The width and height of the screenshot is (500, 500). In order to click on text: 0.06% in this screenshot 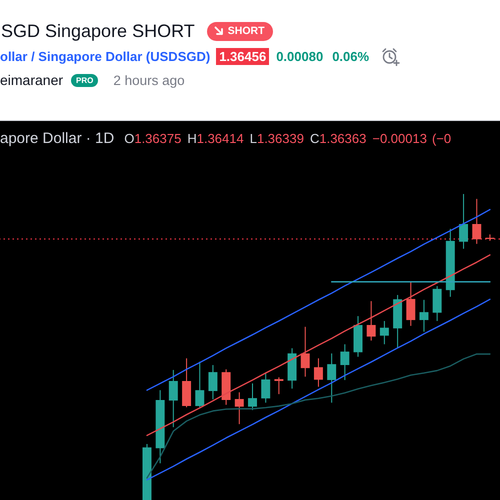, I will do `click(351, 56)`.